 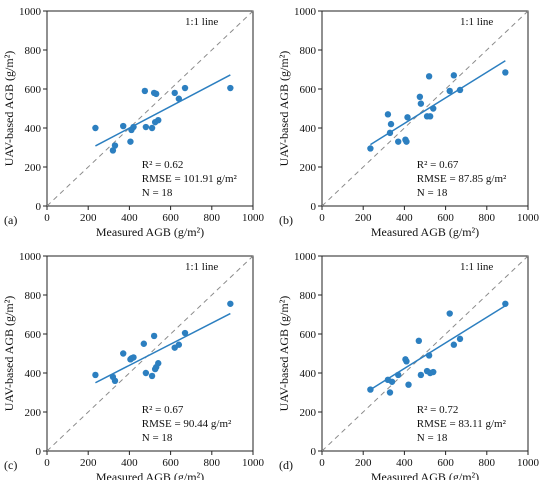 I want to click on panel-letter: (d), so click(x=286, y=465).